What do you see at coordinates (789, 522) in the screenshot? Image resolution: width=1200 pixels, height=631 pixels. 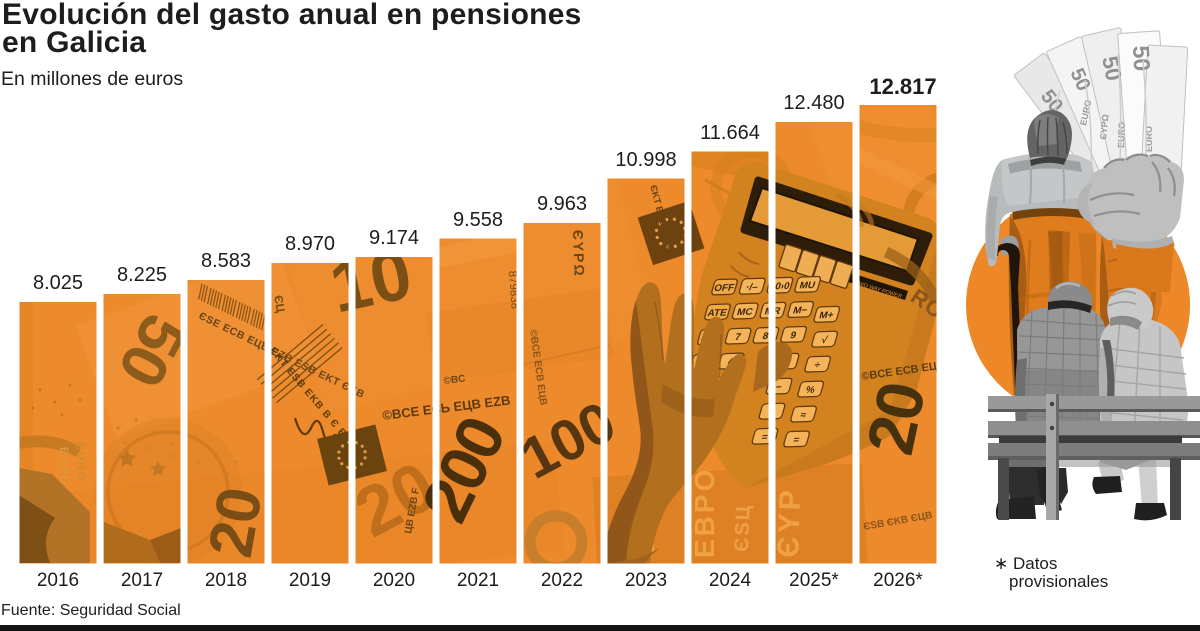 I see `svg-text: ЄYP` at bounding box center [789, 522].